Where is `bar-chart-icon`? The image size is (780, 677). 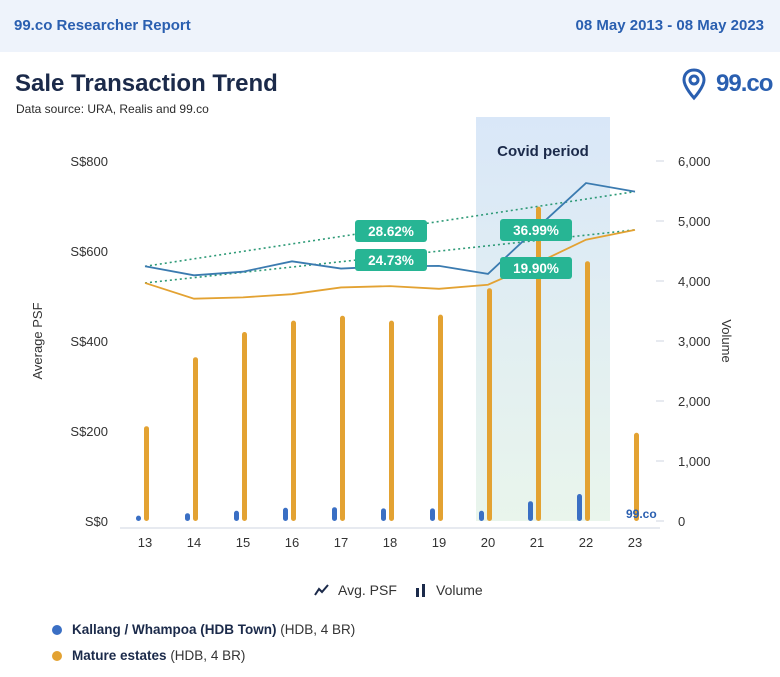
bar-chart-icon is located at coordinates (420, 590).